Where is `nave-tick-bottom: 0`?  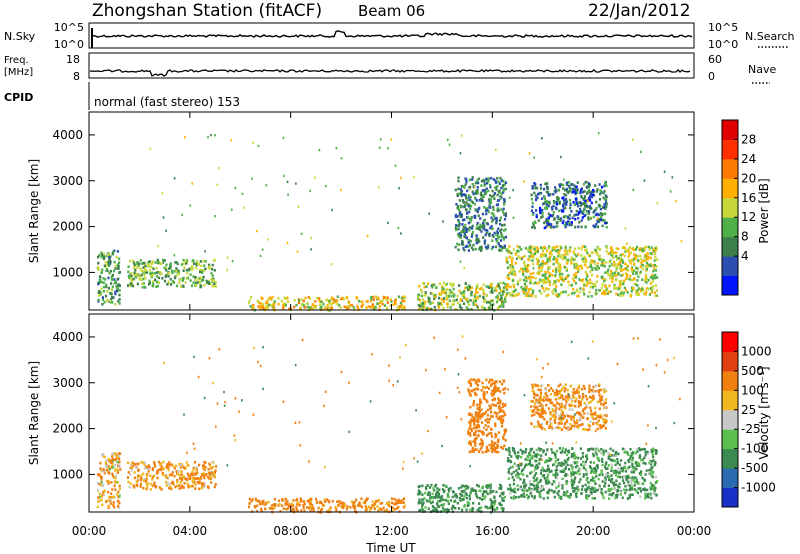
nave-tick-bottom: 0 is located at coordinates (711, 76).